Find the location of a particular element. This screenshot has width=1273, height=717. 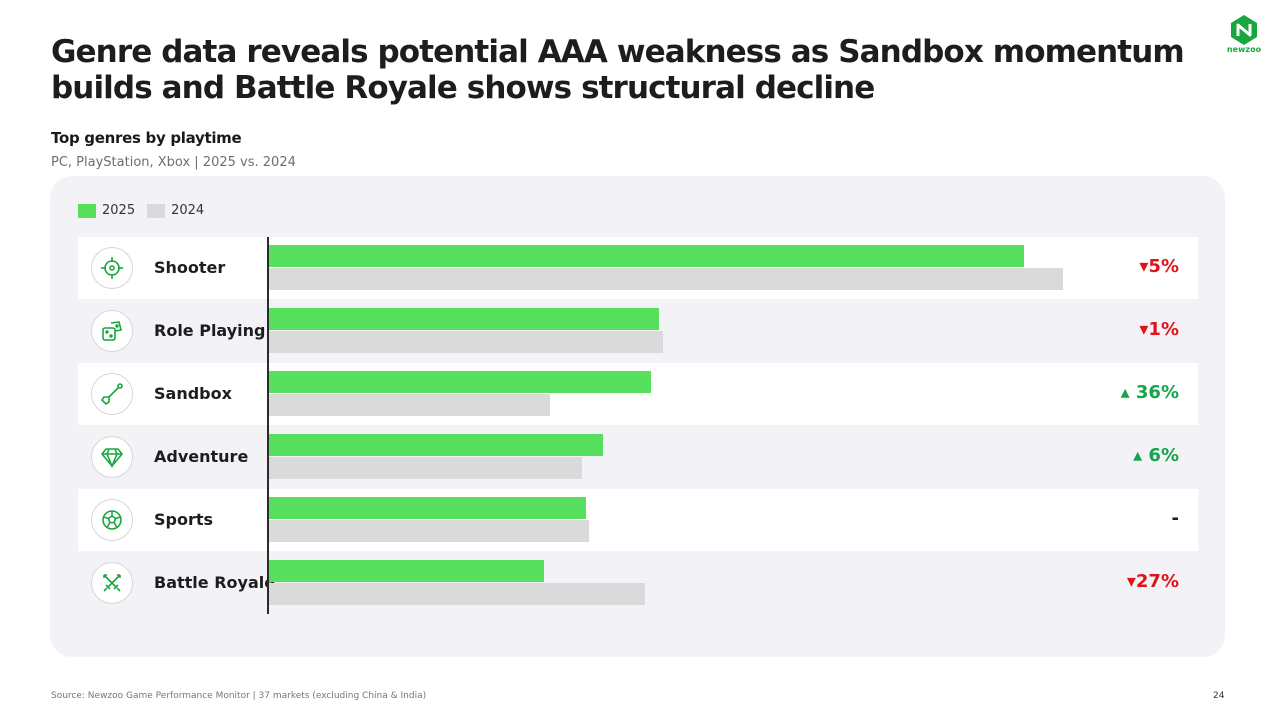

legend-label-2024: 2024 is located at coordinates (188, 210).